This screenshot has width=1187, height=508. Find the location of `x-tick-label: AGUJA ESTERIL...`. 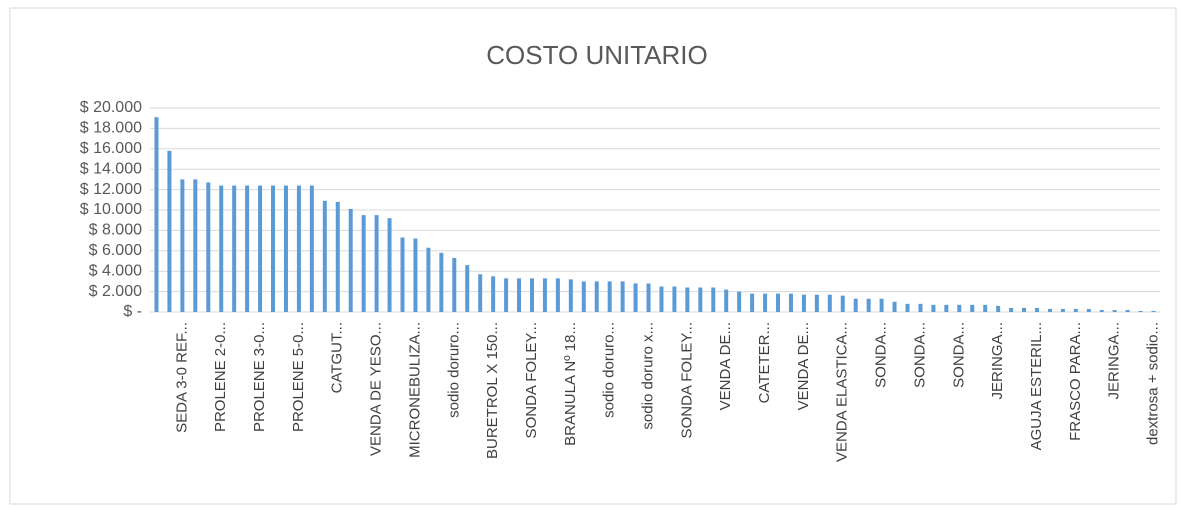

x-tick-label: AGUJA ESTERIL... is located at coordinates (1036, 386).